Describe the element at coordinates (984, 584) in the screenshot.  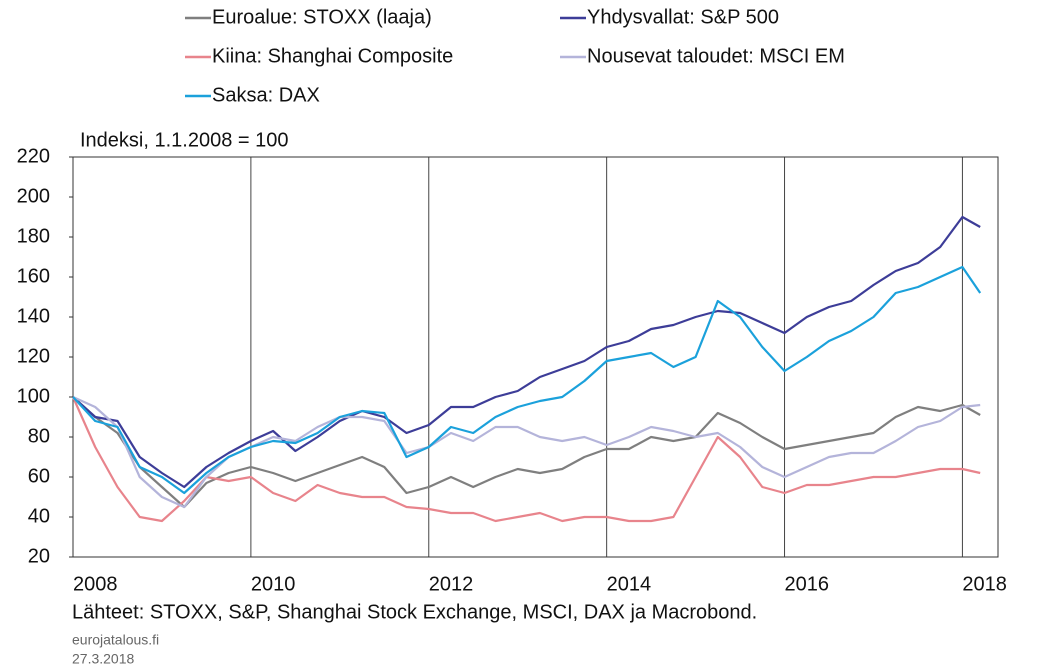
I see `x-tick-label: 2018` at that location.